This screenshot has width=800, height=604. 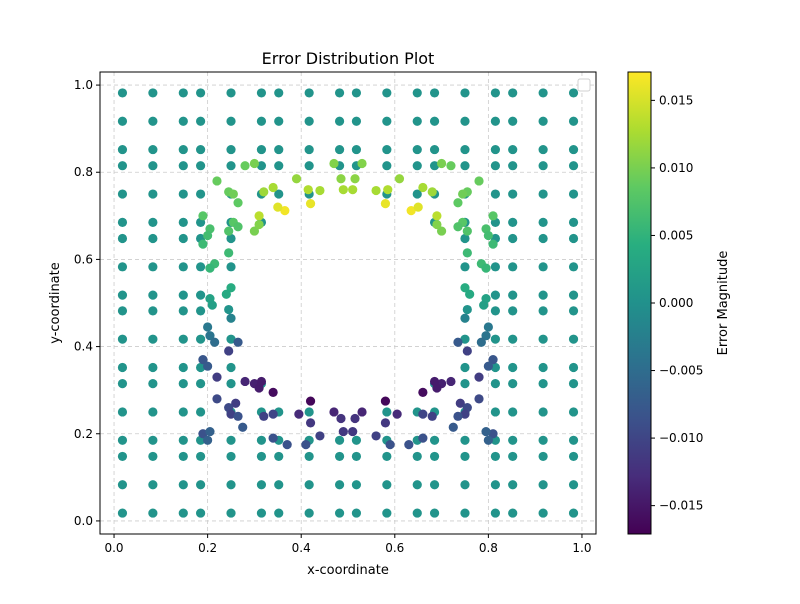 What do you see at coordinates (488, 548) in the screenshot?
I see `x-tick-label: 0.8` at bounding box center [488, 548].